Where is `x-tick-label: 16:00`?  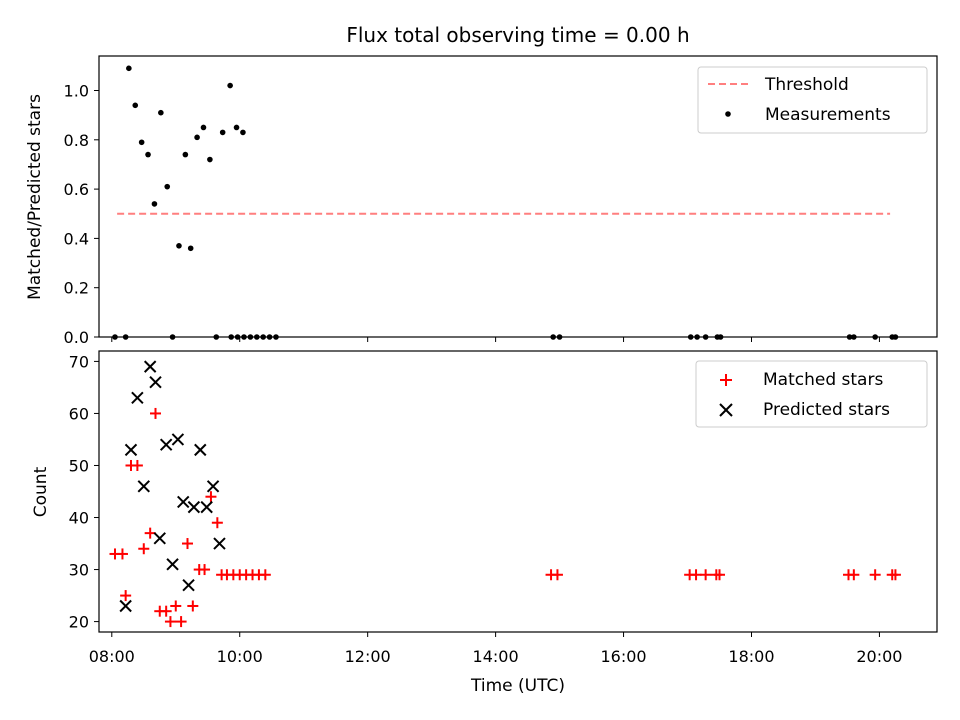 x-tick-label: 16:00 is located at coordinates (623, 656).